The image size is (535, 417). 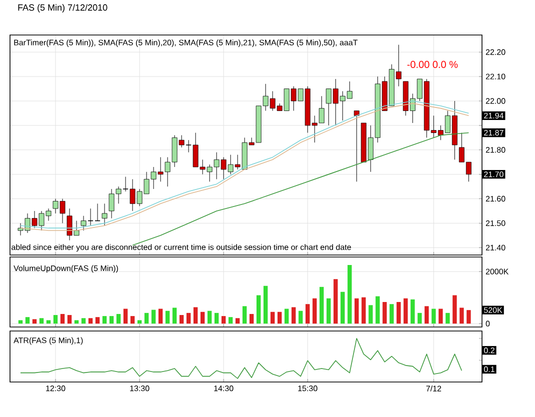 What do you see at coordinates (496, 150) in the screenshot?
I see `y-tick-label: 21.80` at bounding box center [496, 150].